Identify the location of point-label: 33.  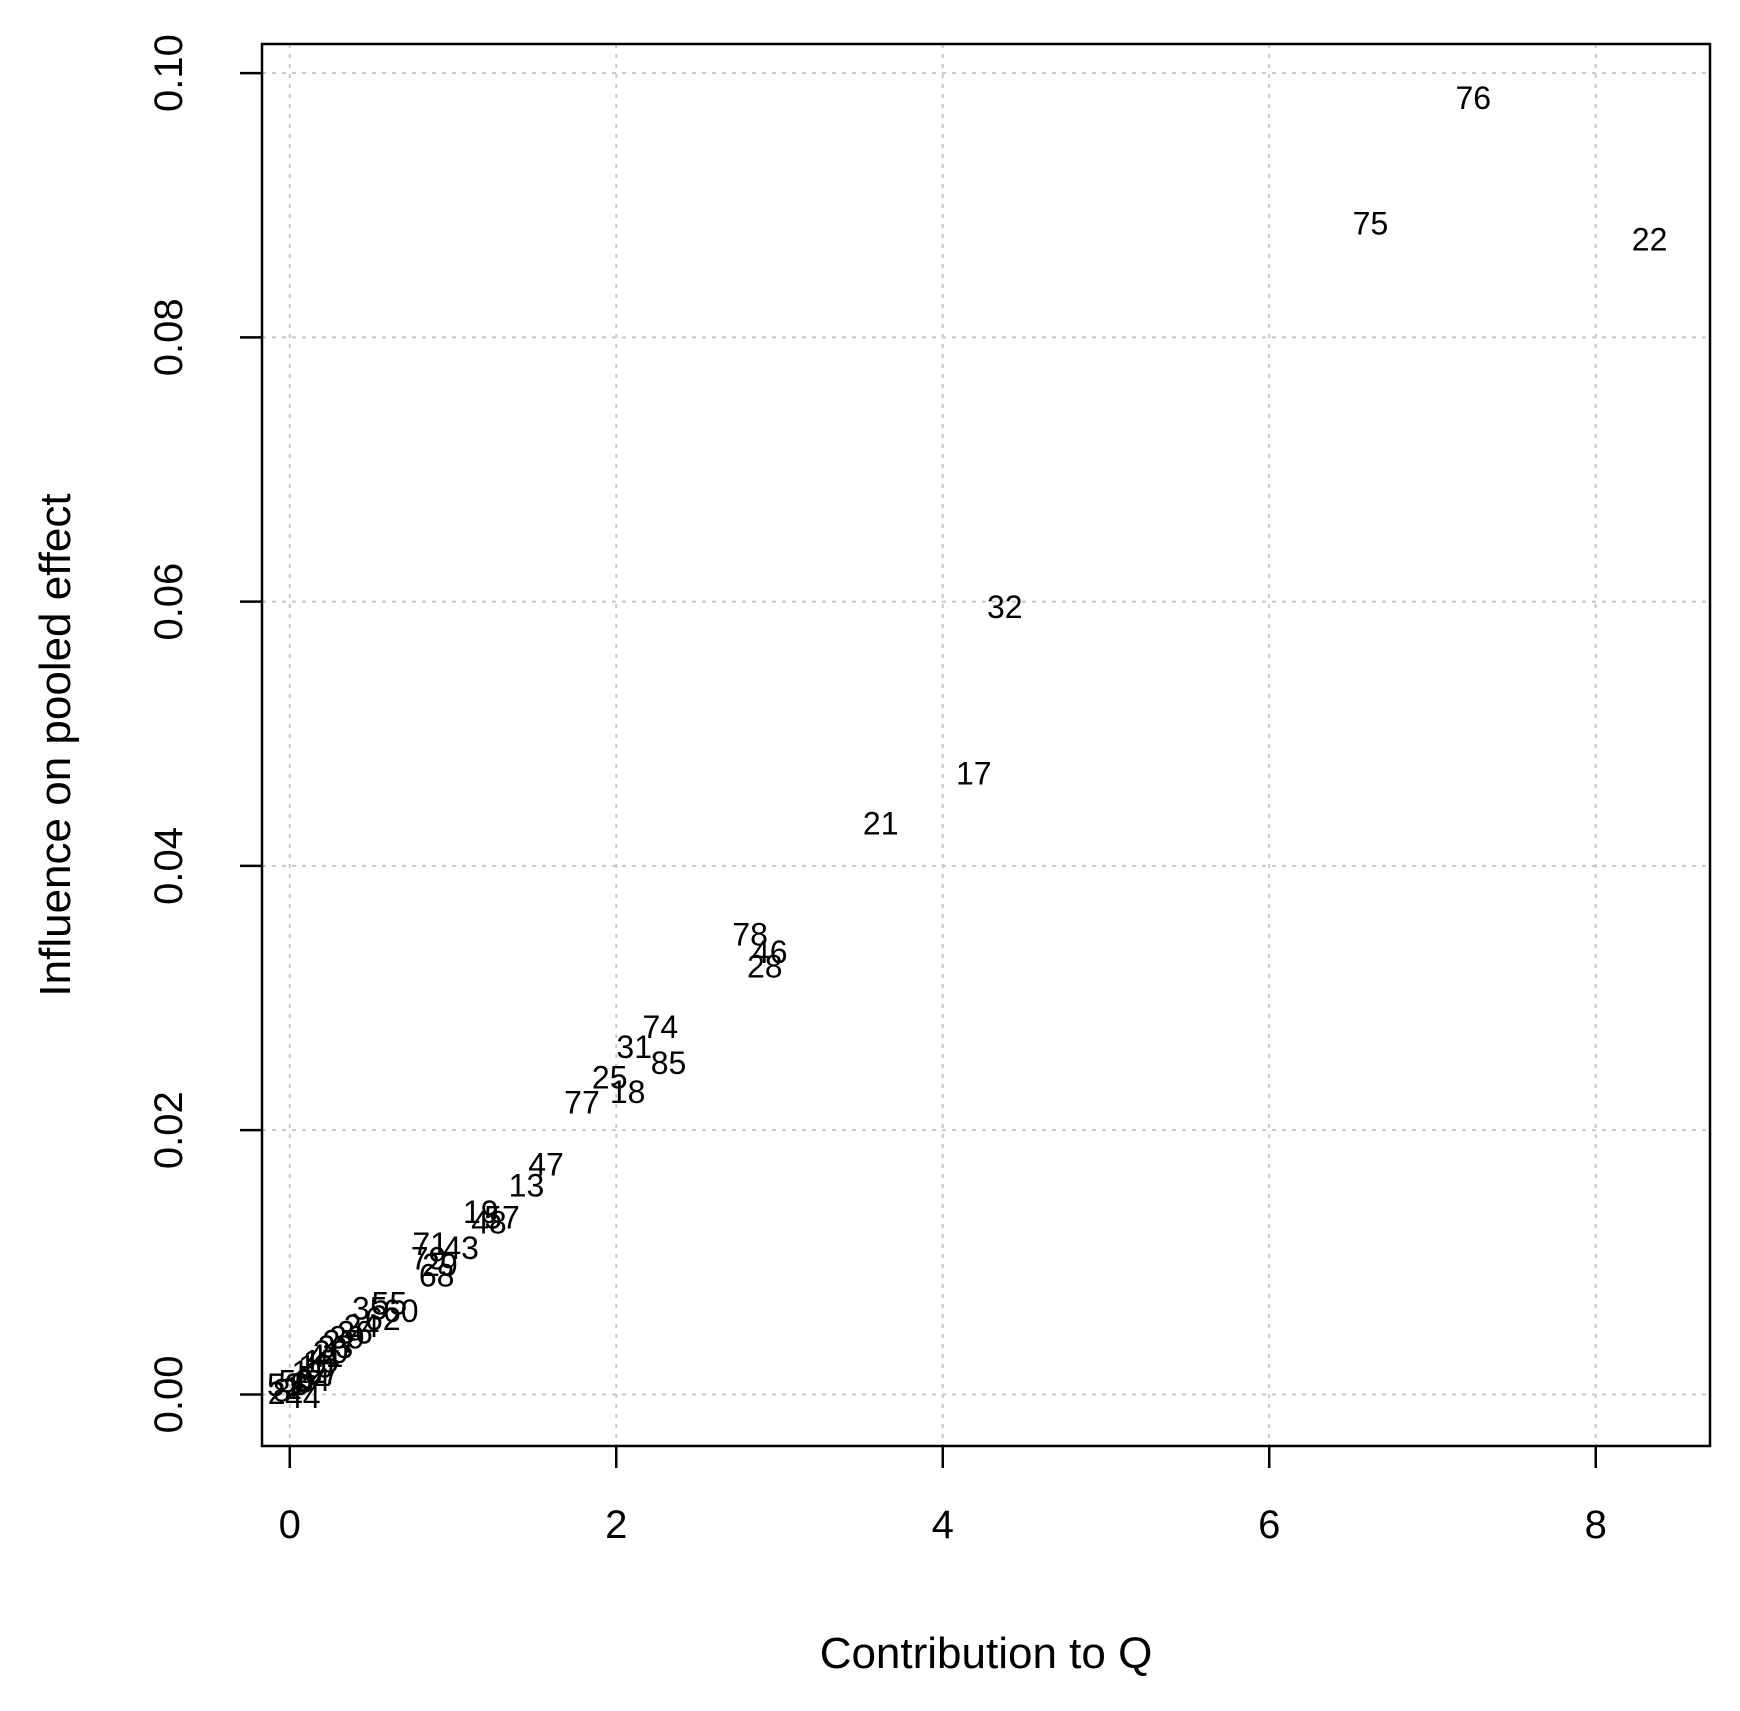
(336, 1347).